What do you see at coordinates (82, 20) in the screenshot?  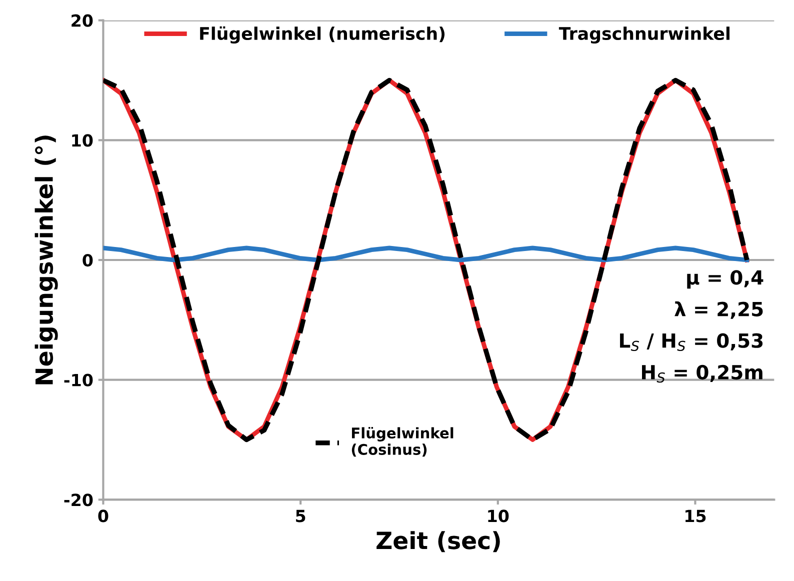 I see `y-tick-label: 20` at bounding box center [82, 20].